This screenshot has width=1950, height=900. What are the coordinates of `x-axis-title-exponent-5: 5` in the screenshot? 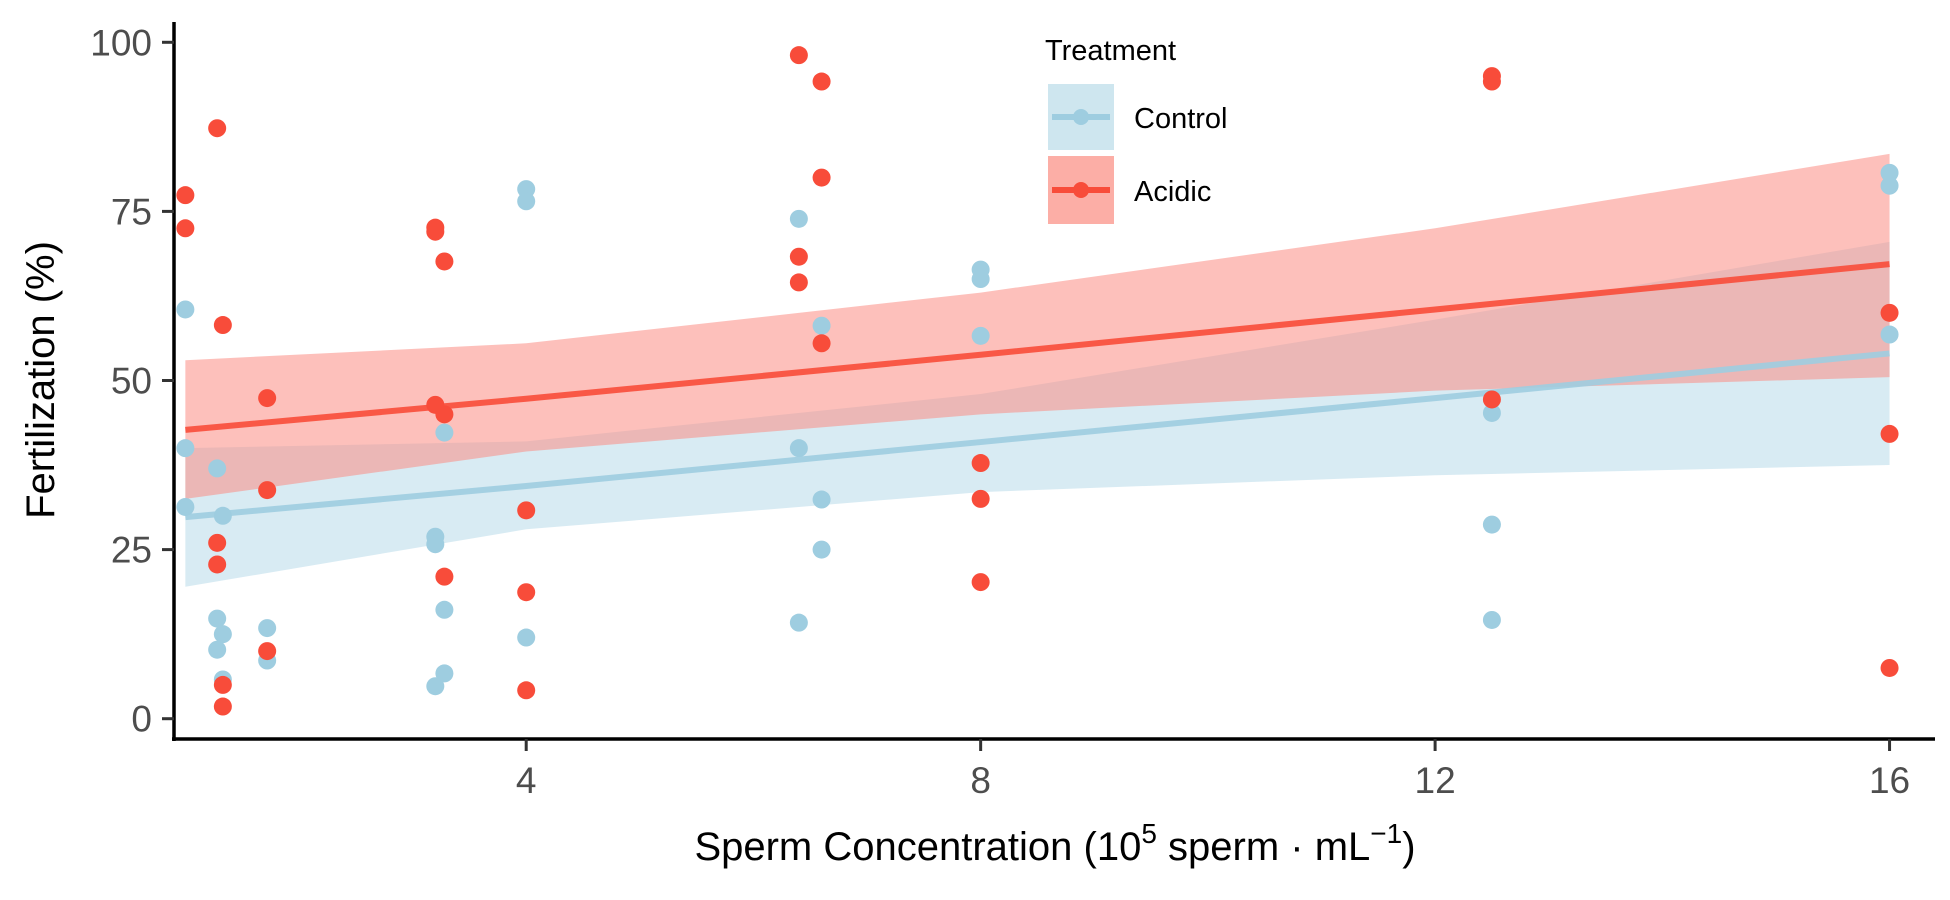 It's located at (1149, 833).